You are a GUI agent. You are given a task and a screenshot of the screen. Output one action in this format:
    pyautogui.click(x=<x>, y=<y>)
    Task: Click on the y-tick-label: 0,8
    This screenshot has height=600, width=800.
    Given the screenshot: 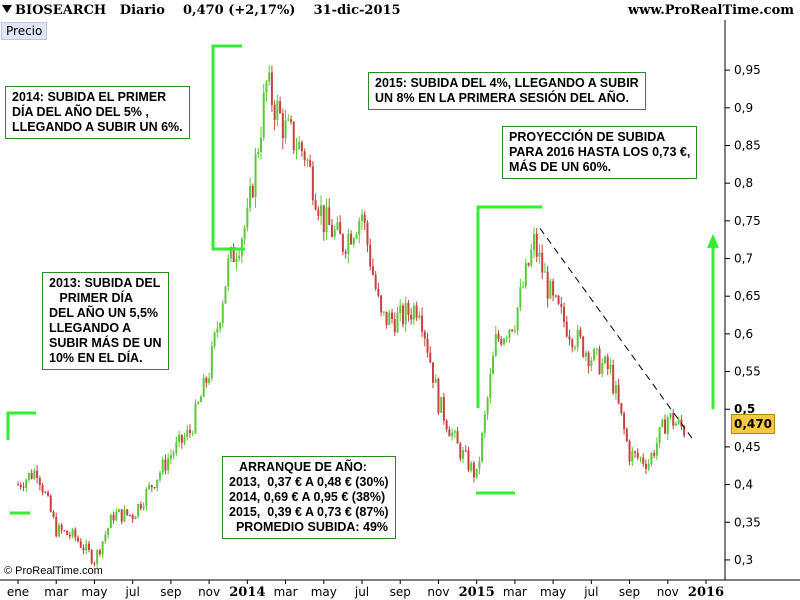 What is the action you would take?
    pyautogui.click(x=743, y=183)
    